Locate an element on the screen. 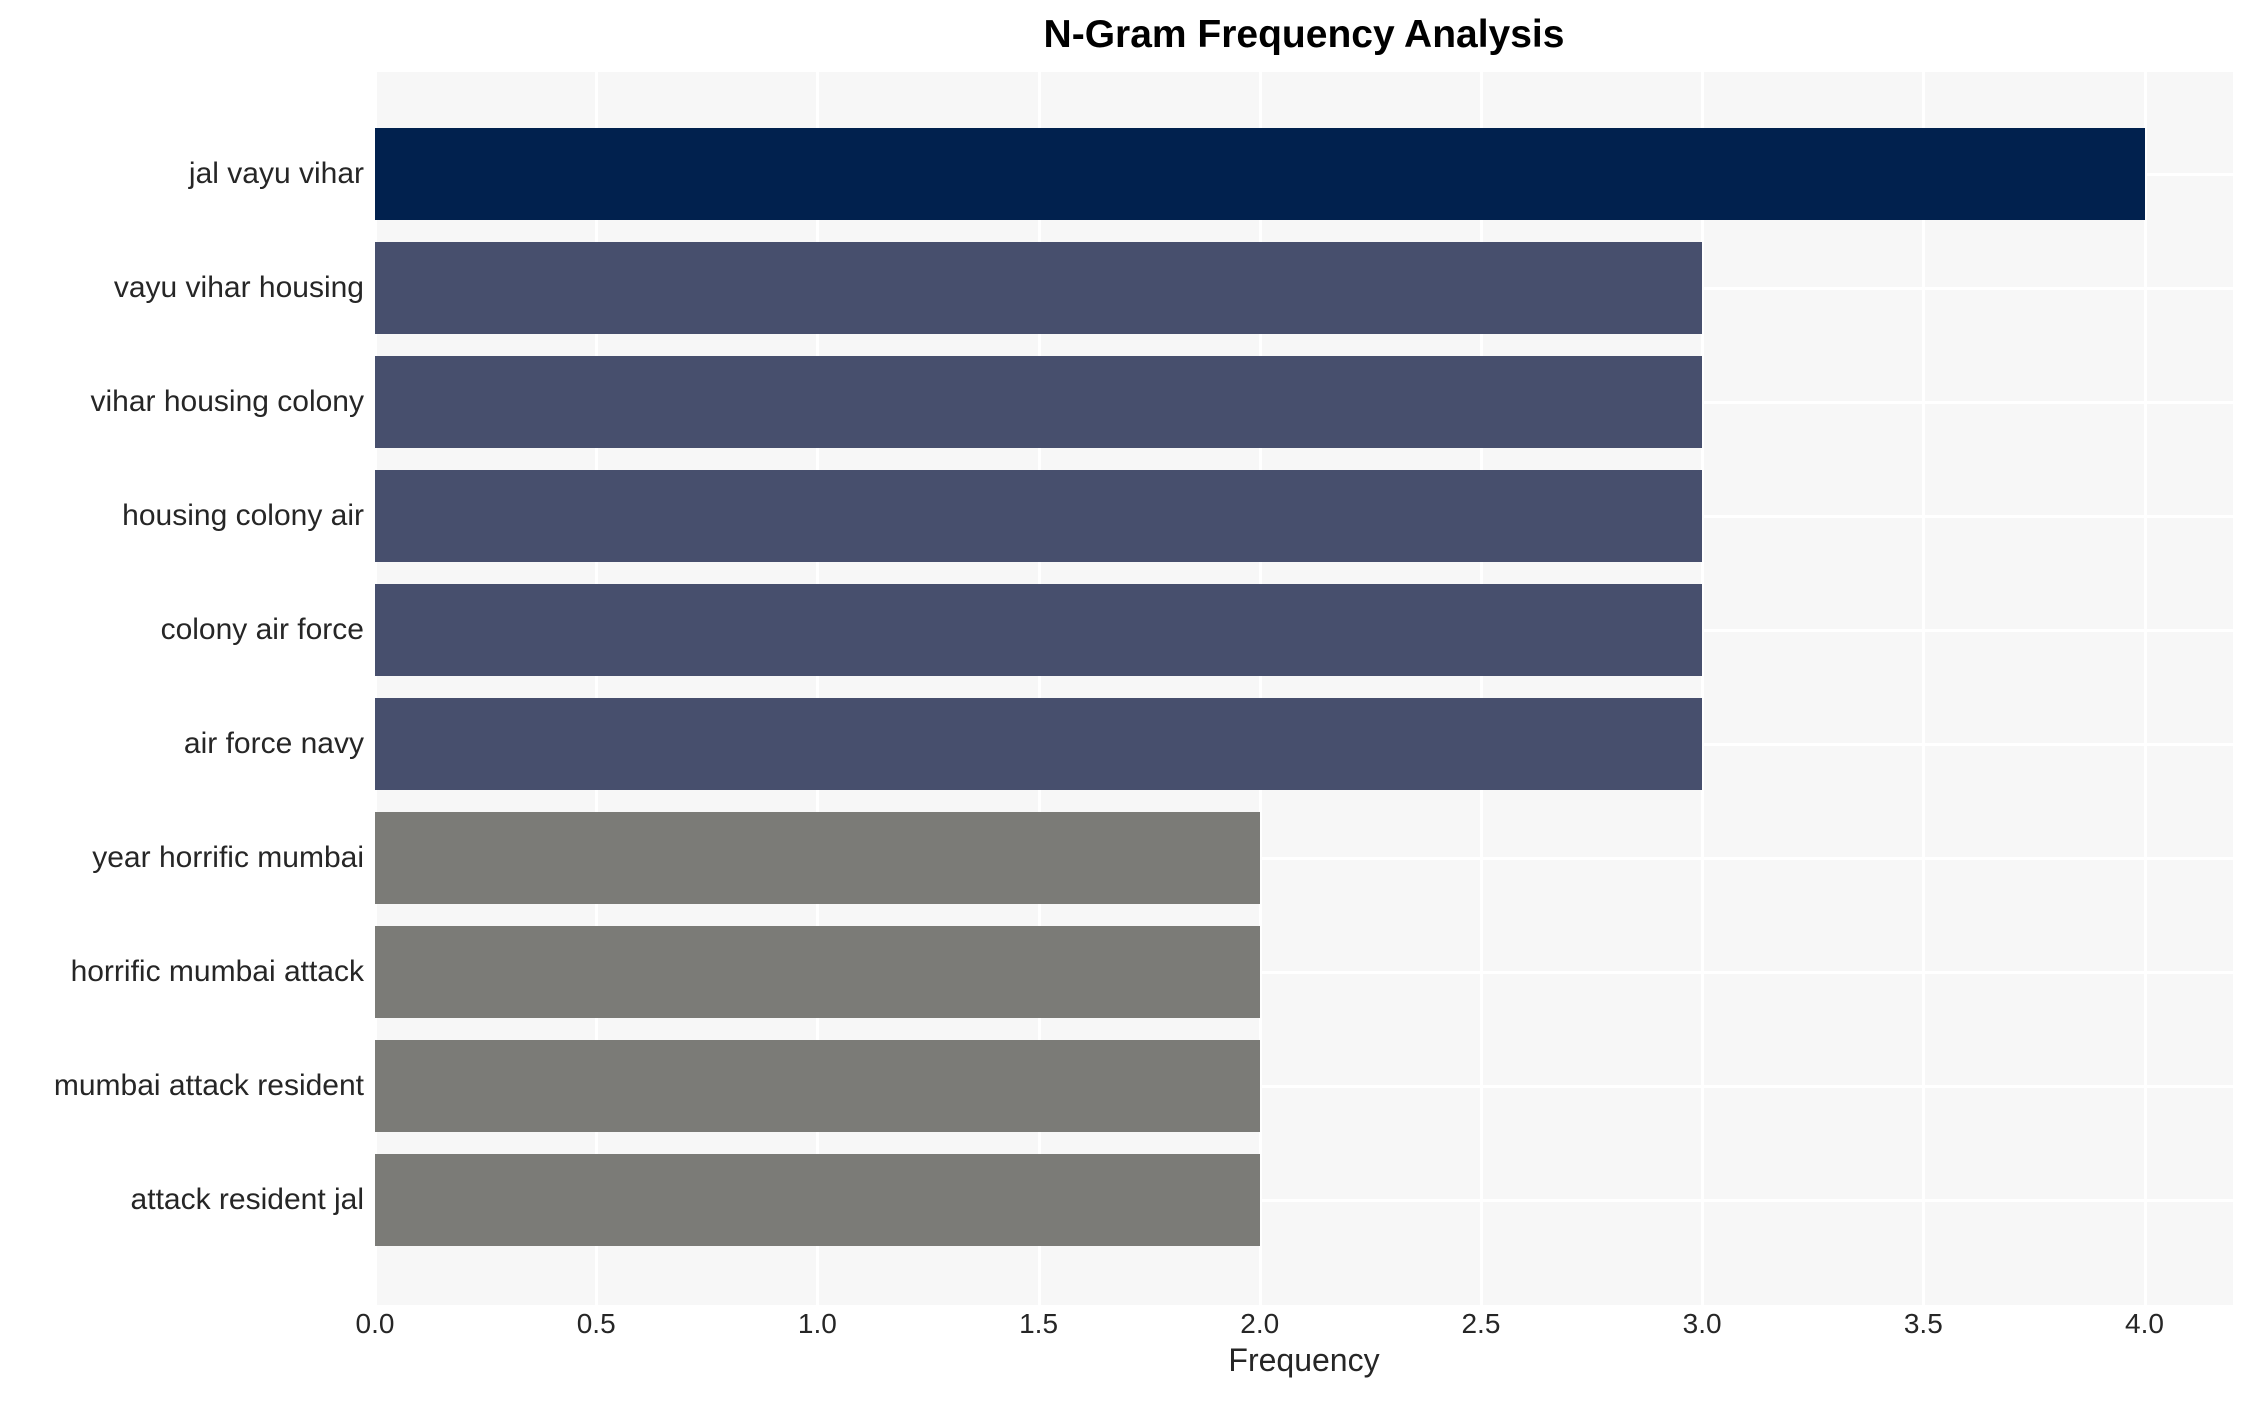 This screenshot has width=2254, height=1402. y-tick-label: vihar housing colony is located at coordinates (227, 401).